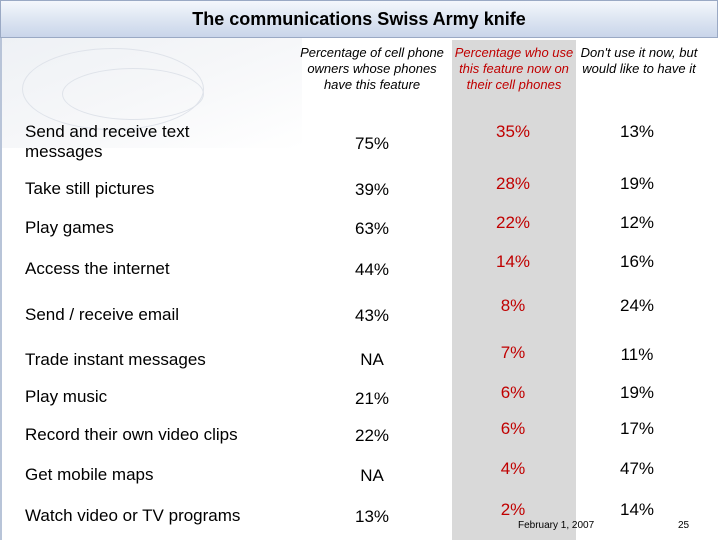 The image size is (720, 540). I want to click on row-label: Watch video or TV programs, so click(133, 515).